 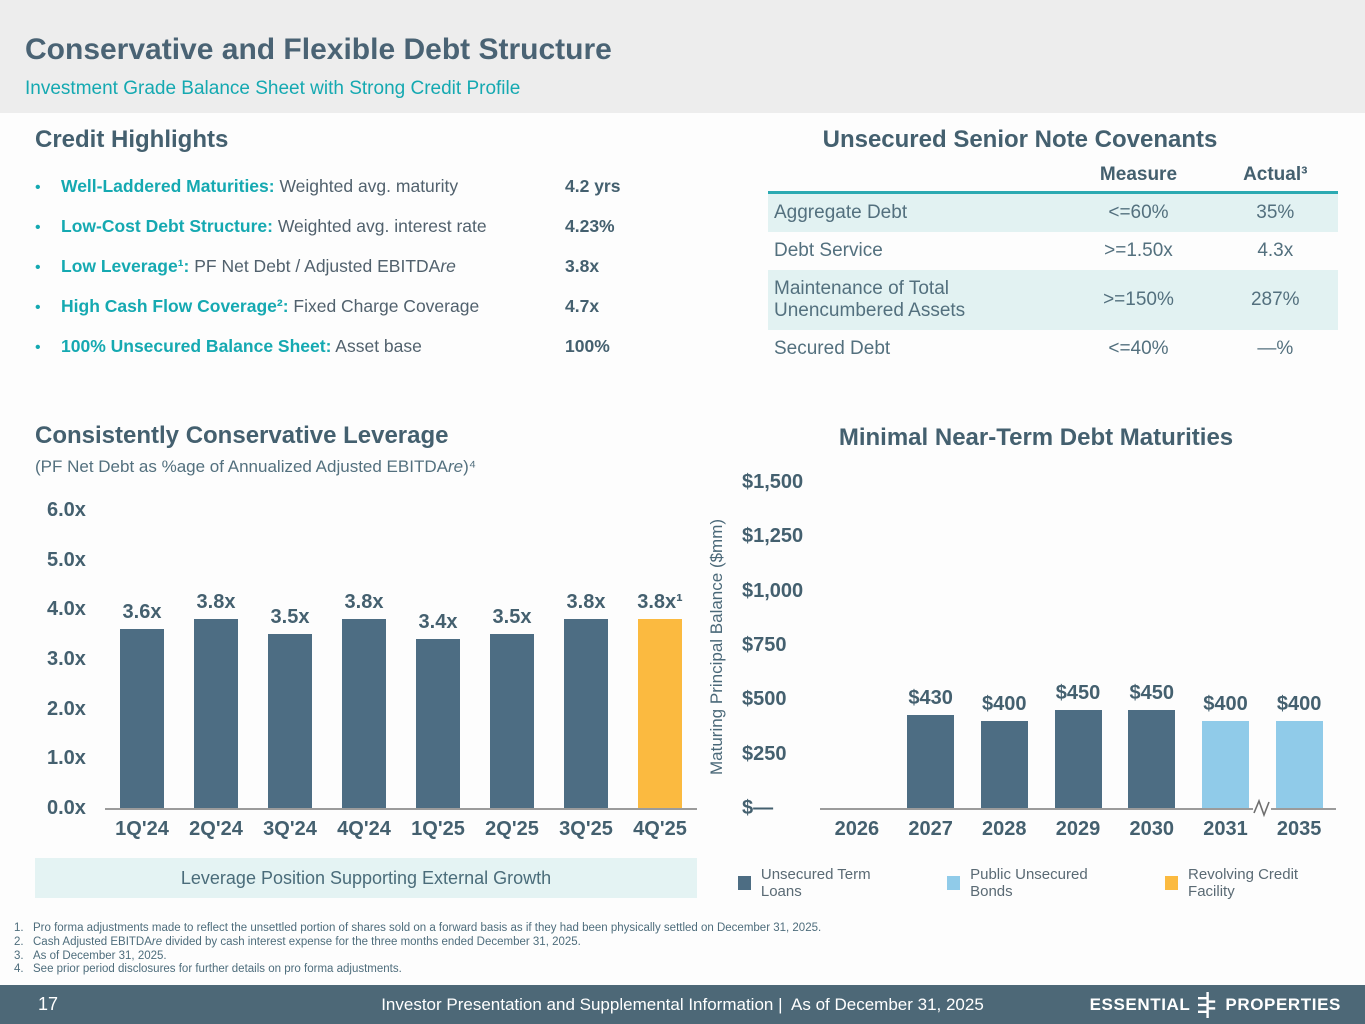 I want to click on x-tick-label: 2031, so click(x=1225, y=829).